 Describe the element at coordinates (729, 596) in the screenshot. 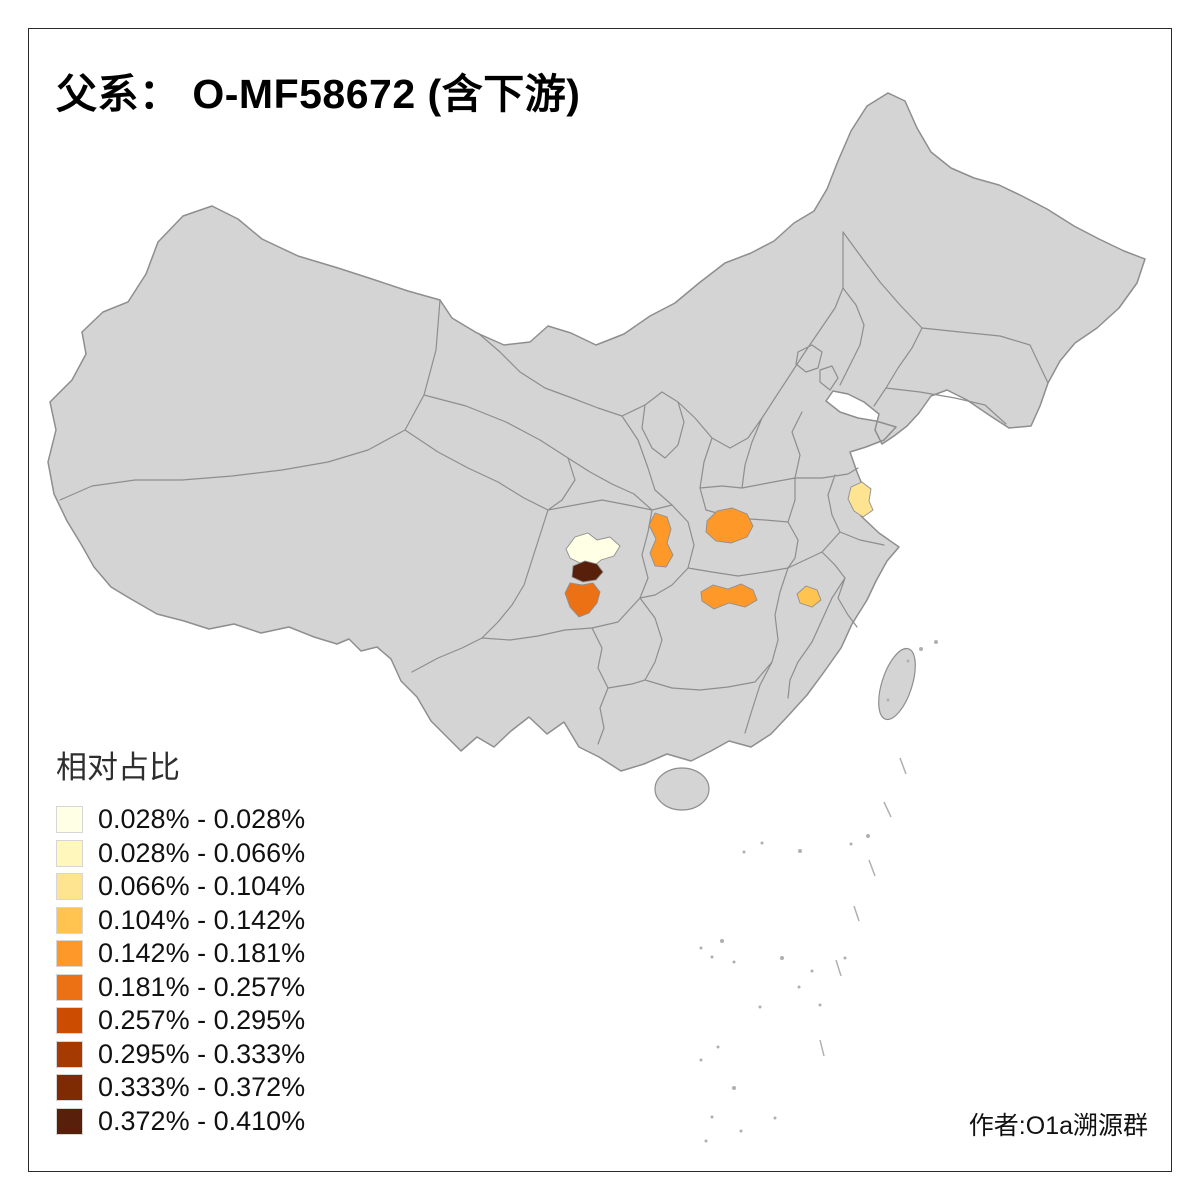

I see `highlight-region-south-orange` at that location.